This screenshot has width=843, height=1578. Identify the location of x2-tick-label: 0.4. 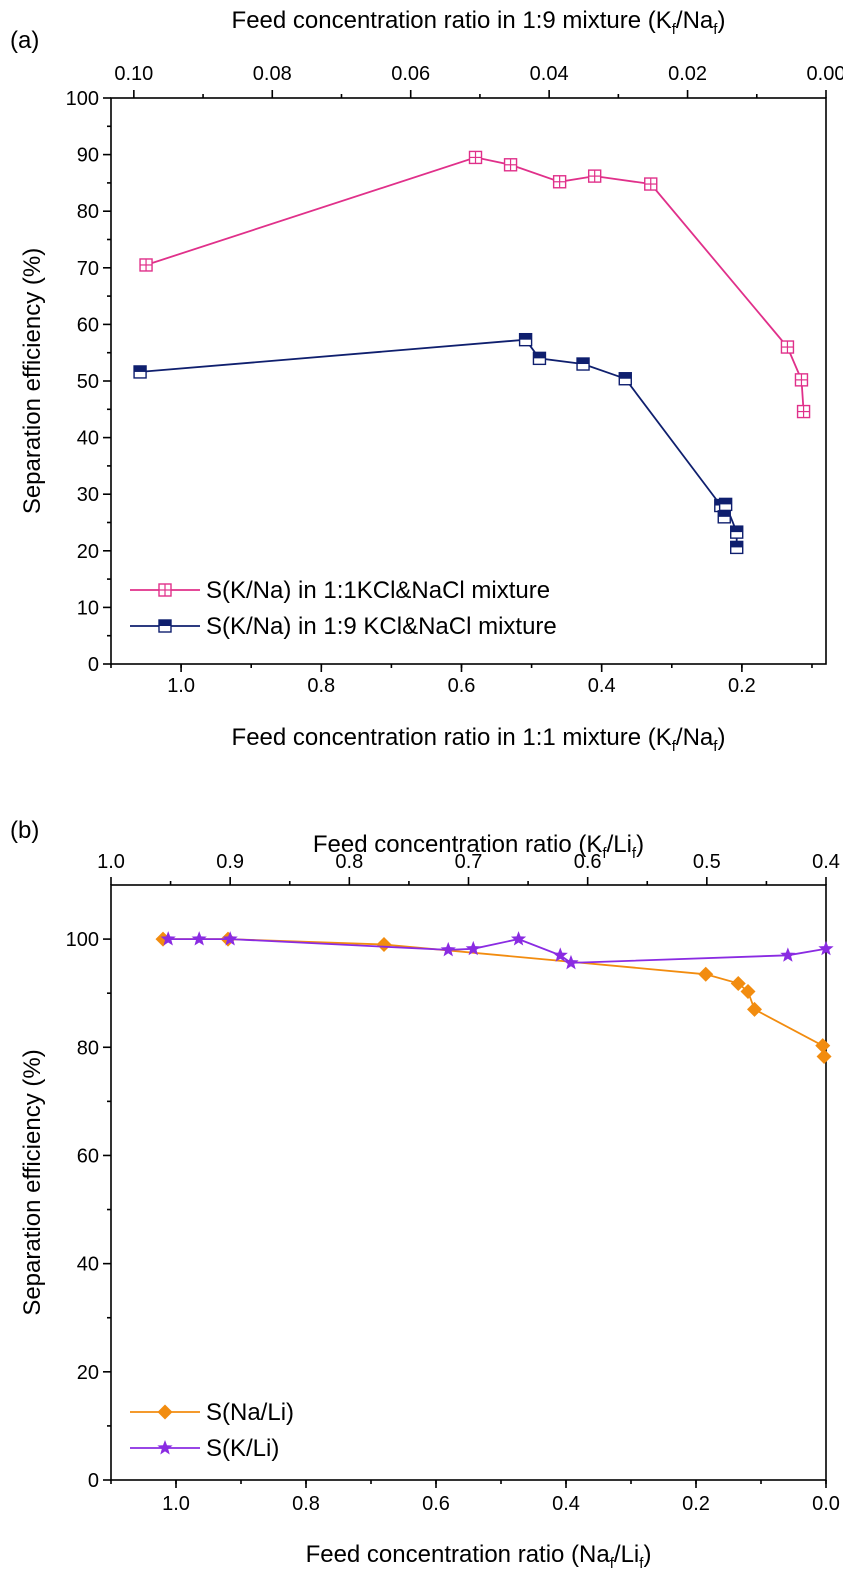
(826, 862).